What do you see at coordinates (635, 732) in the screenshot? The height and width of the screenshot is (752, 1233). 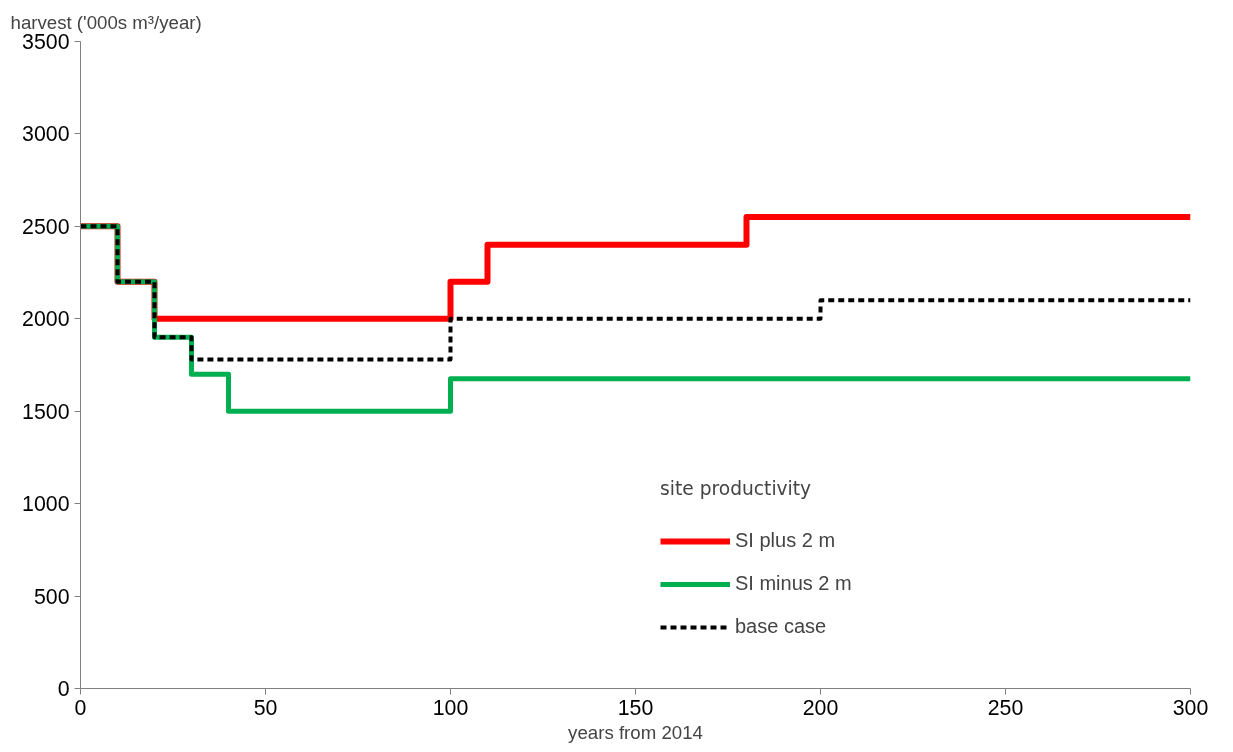 I see `x-axis-title: years from 2014` at bounding box center [635, 732].